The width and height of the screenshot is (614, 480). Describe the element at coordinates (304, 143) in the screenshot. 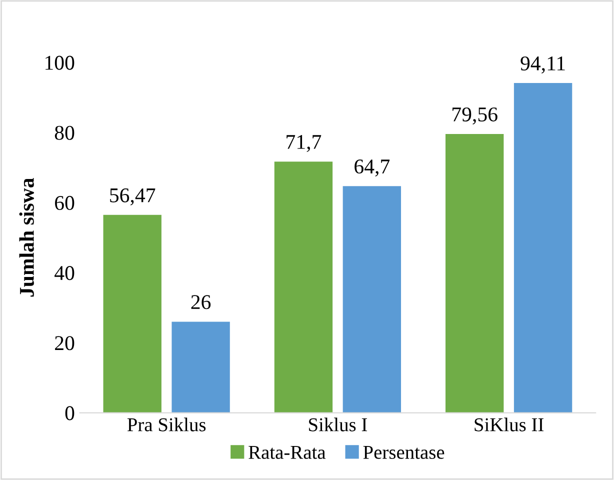

I see `data-label: 71,7` at that location.